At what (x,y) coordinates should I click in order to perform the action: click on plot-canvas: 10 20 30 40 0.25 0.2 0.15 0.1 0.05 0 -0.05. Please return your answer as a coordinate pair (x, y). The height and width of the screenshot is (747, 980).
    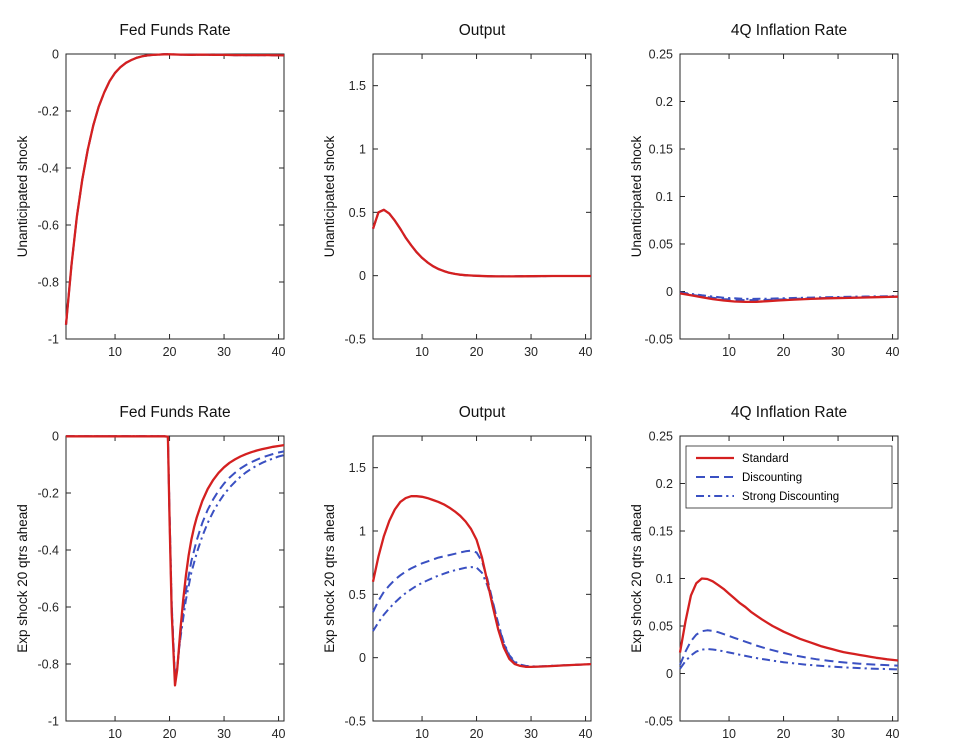
    Looking at the image, I should click on (772, 204).